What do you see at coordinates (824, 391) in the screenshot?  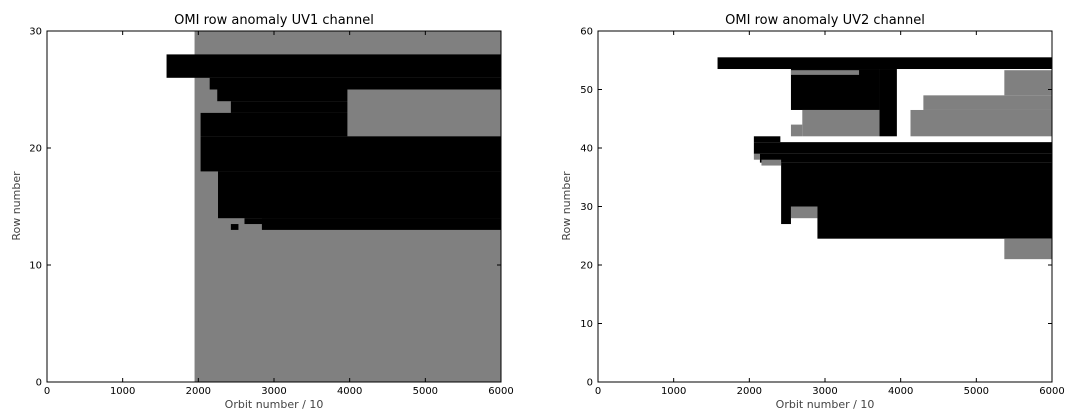 I see `uv2-xtick-label: 3000` at bounding box center [824, 391].